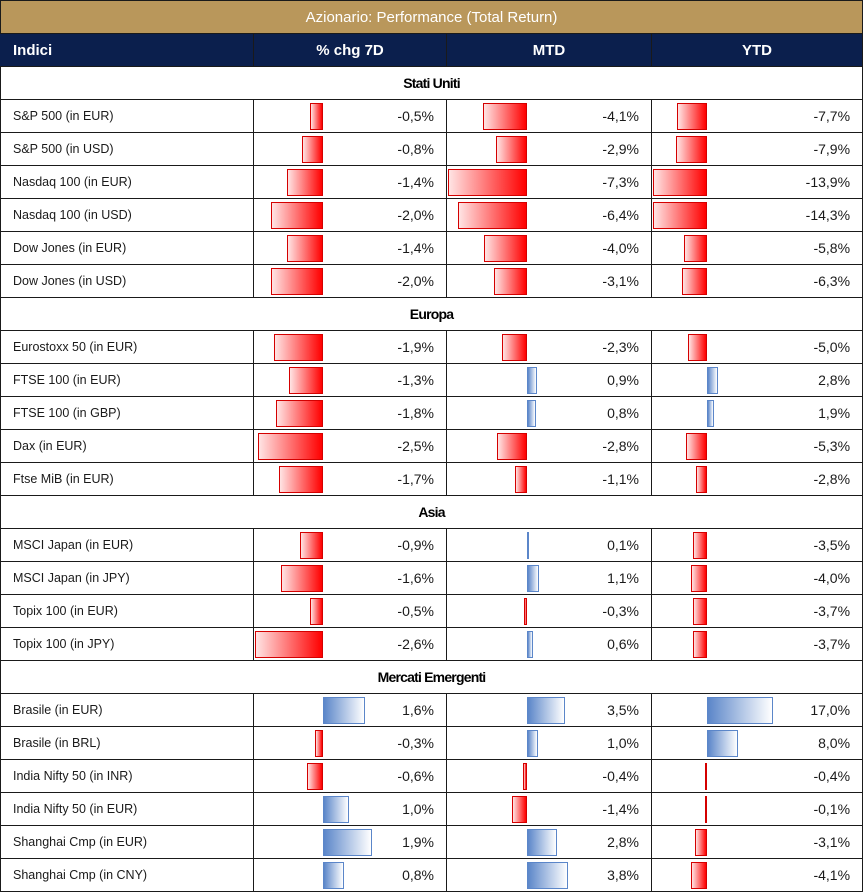  Describe the element at coordinates (832, 116) in the screenshot. I see `value-ytd: -7,7%` at that location.